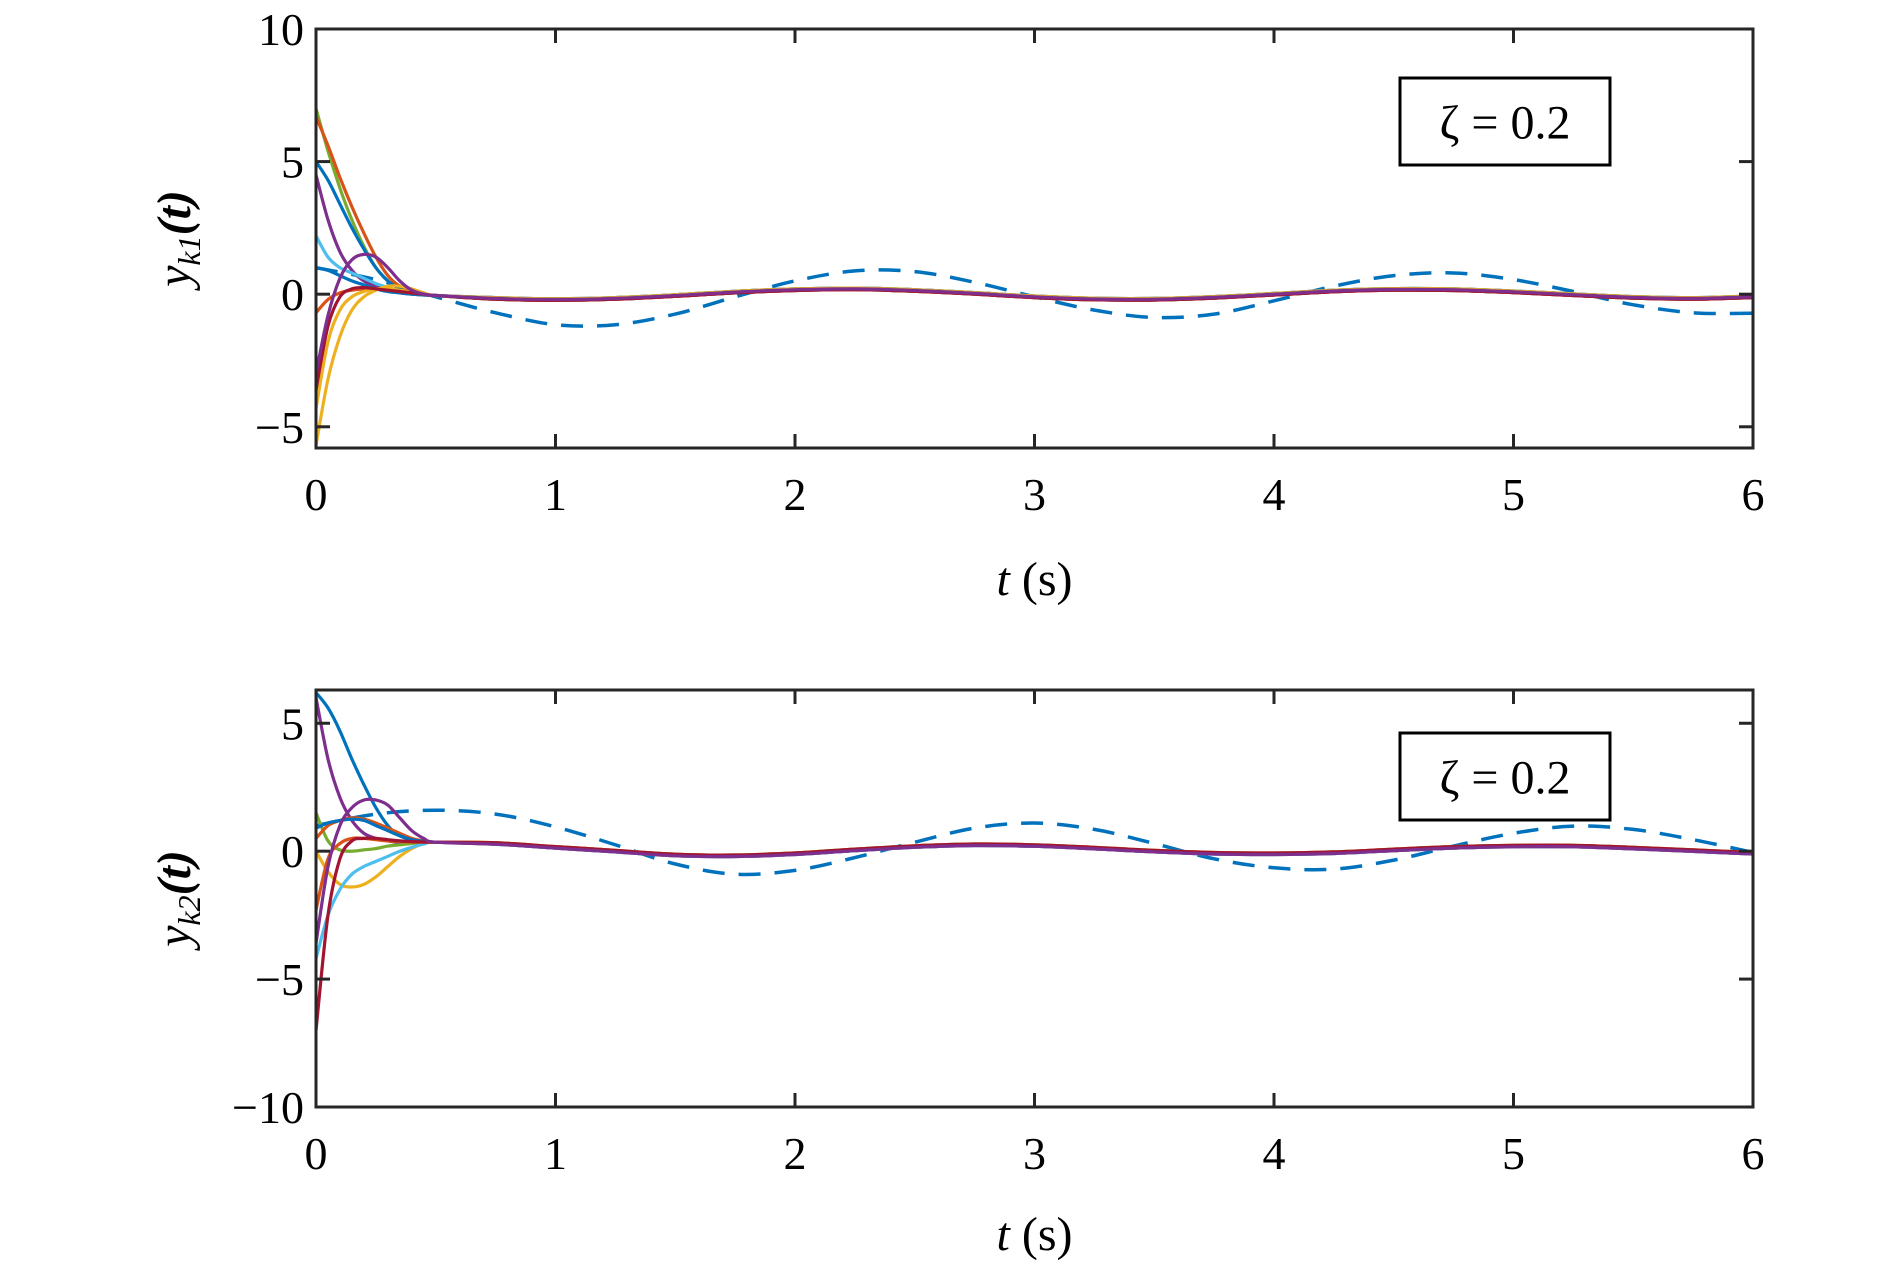 The height and width of the screenshot is (1275, 1890). Describe the element at coordinates (268, 1107) in the screenshot. I see `y-tick-label: −10` at that location.